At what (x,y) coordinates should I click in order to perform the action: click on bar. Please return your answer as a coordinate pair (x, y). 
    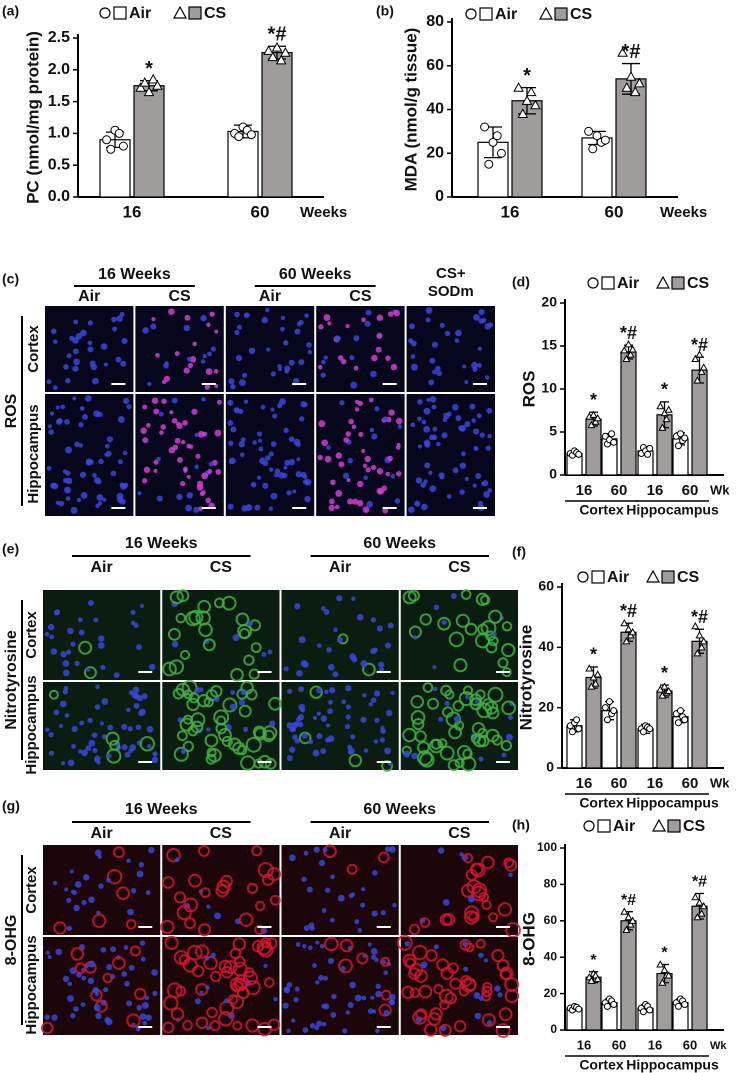
    Looking at the image, I should click on (631, 138).